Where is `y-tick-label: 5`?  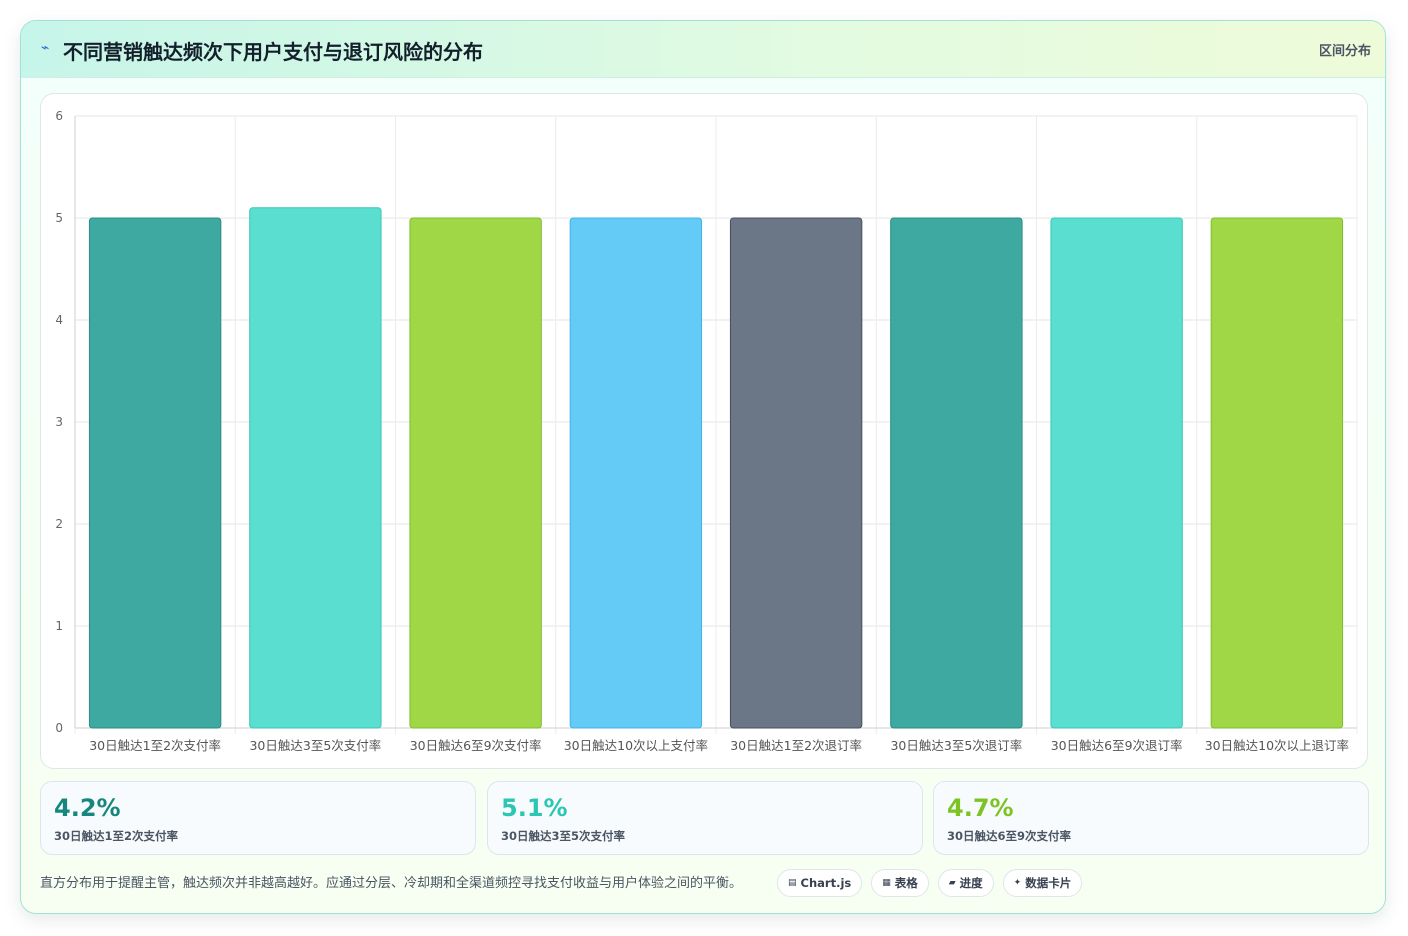
y-tick-label: 5 is located at coordinates (59, 218).